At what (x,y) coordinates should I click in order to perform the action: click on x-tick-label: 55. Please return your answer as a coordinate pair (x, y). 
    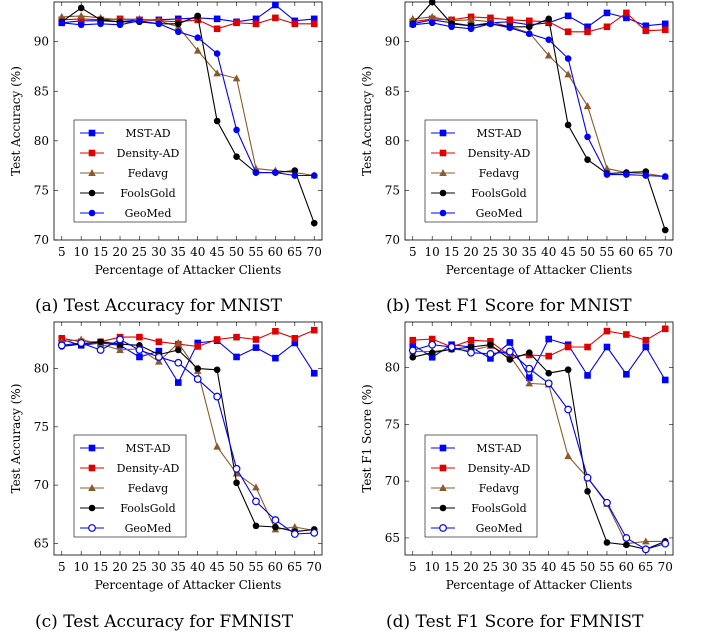
    Looking at the image, I should click on (606, 252).